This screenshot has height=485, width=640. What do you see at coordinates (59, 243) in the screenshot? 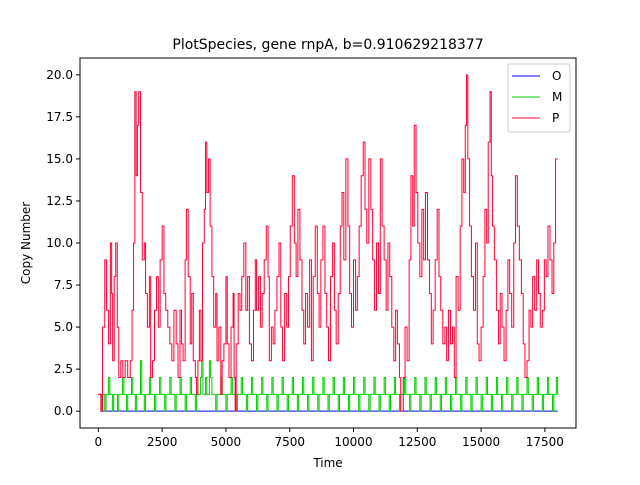
I see `y-tick-label: 10.0` at bounding box center [59, 243].